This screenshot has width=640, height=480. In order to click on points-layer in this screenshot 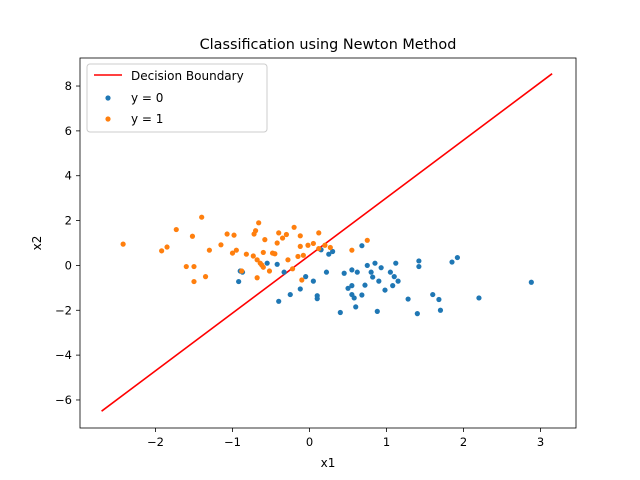, I will do `click(327, 265)`.